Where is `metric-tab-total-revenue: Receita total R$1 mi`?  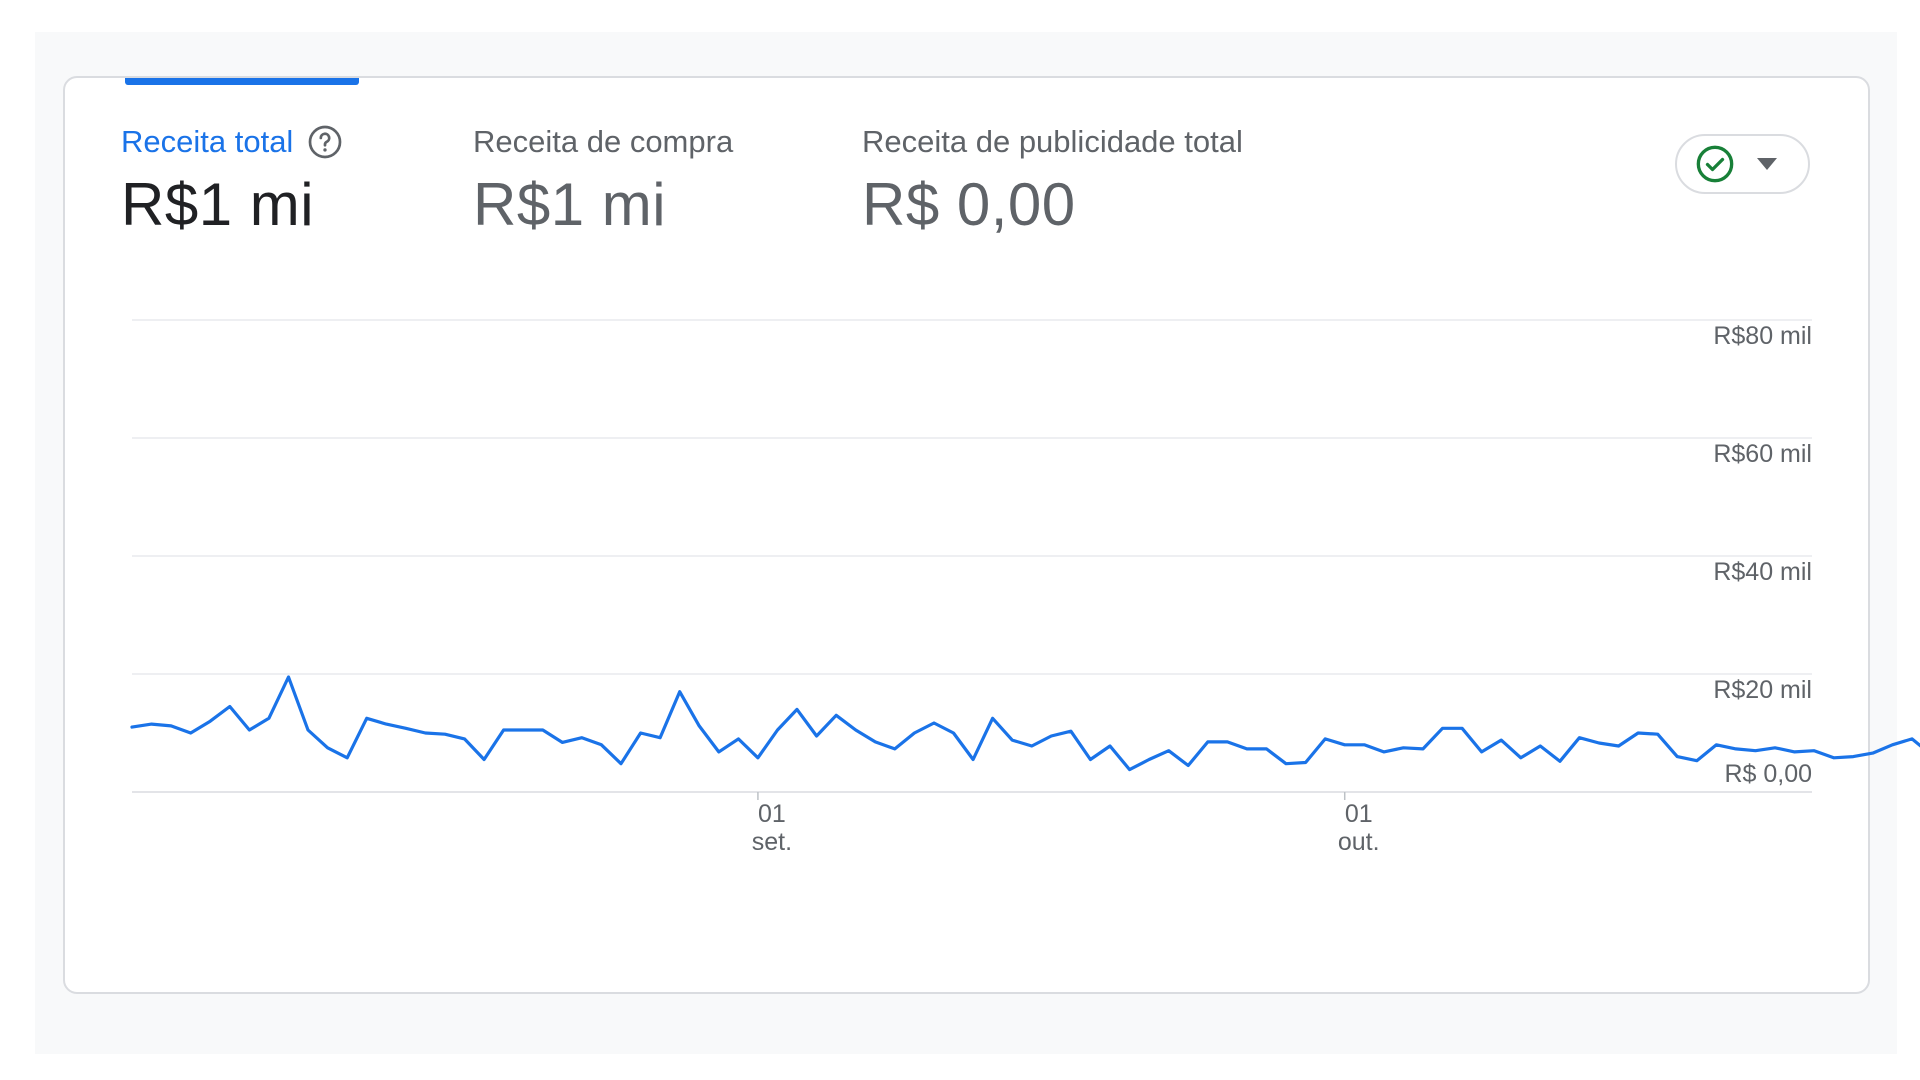 metric-tab-total-revenue: Receita total R$1 mi is located at coordinates (232, 181).